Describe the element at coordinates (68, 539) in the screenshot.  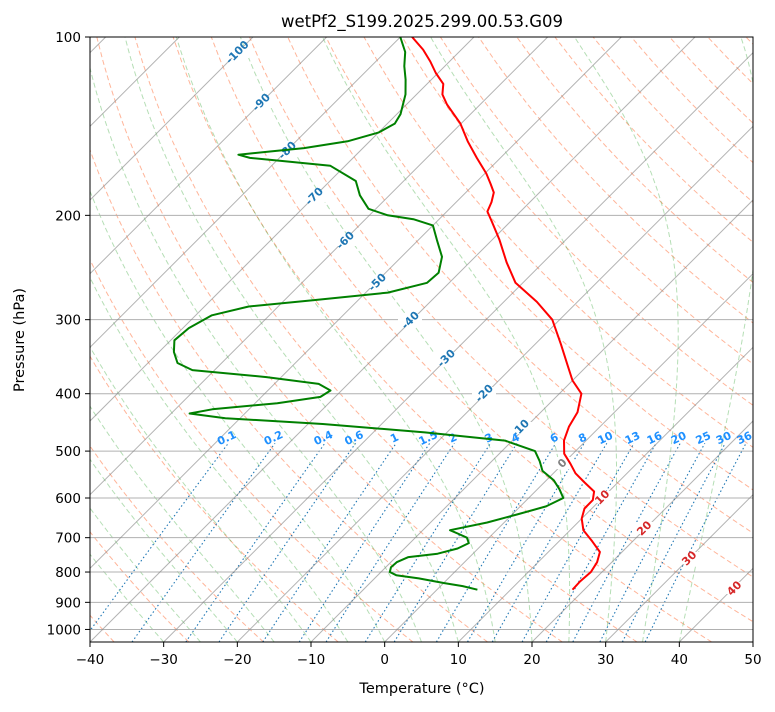
I see `y-tick-label: 700` at that location.